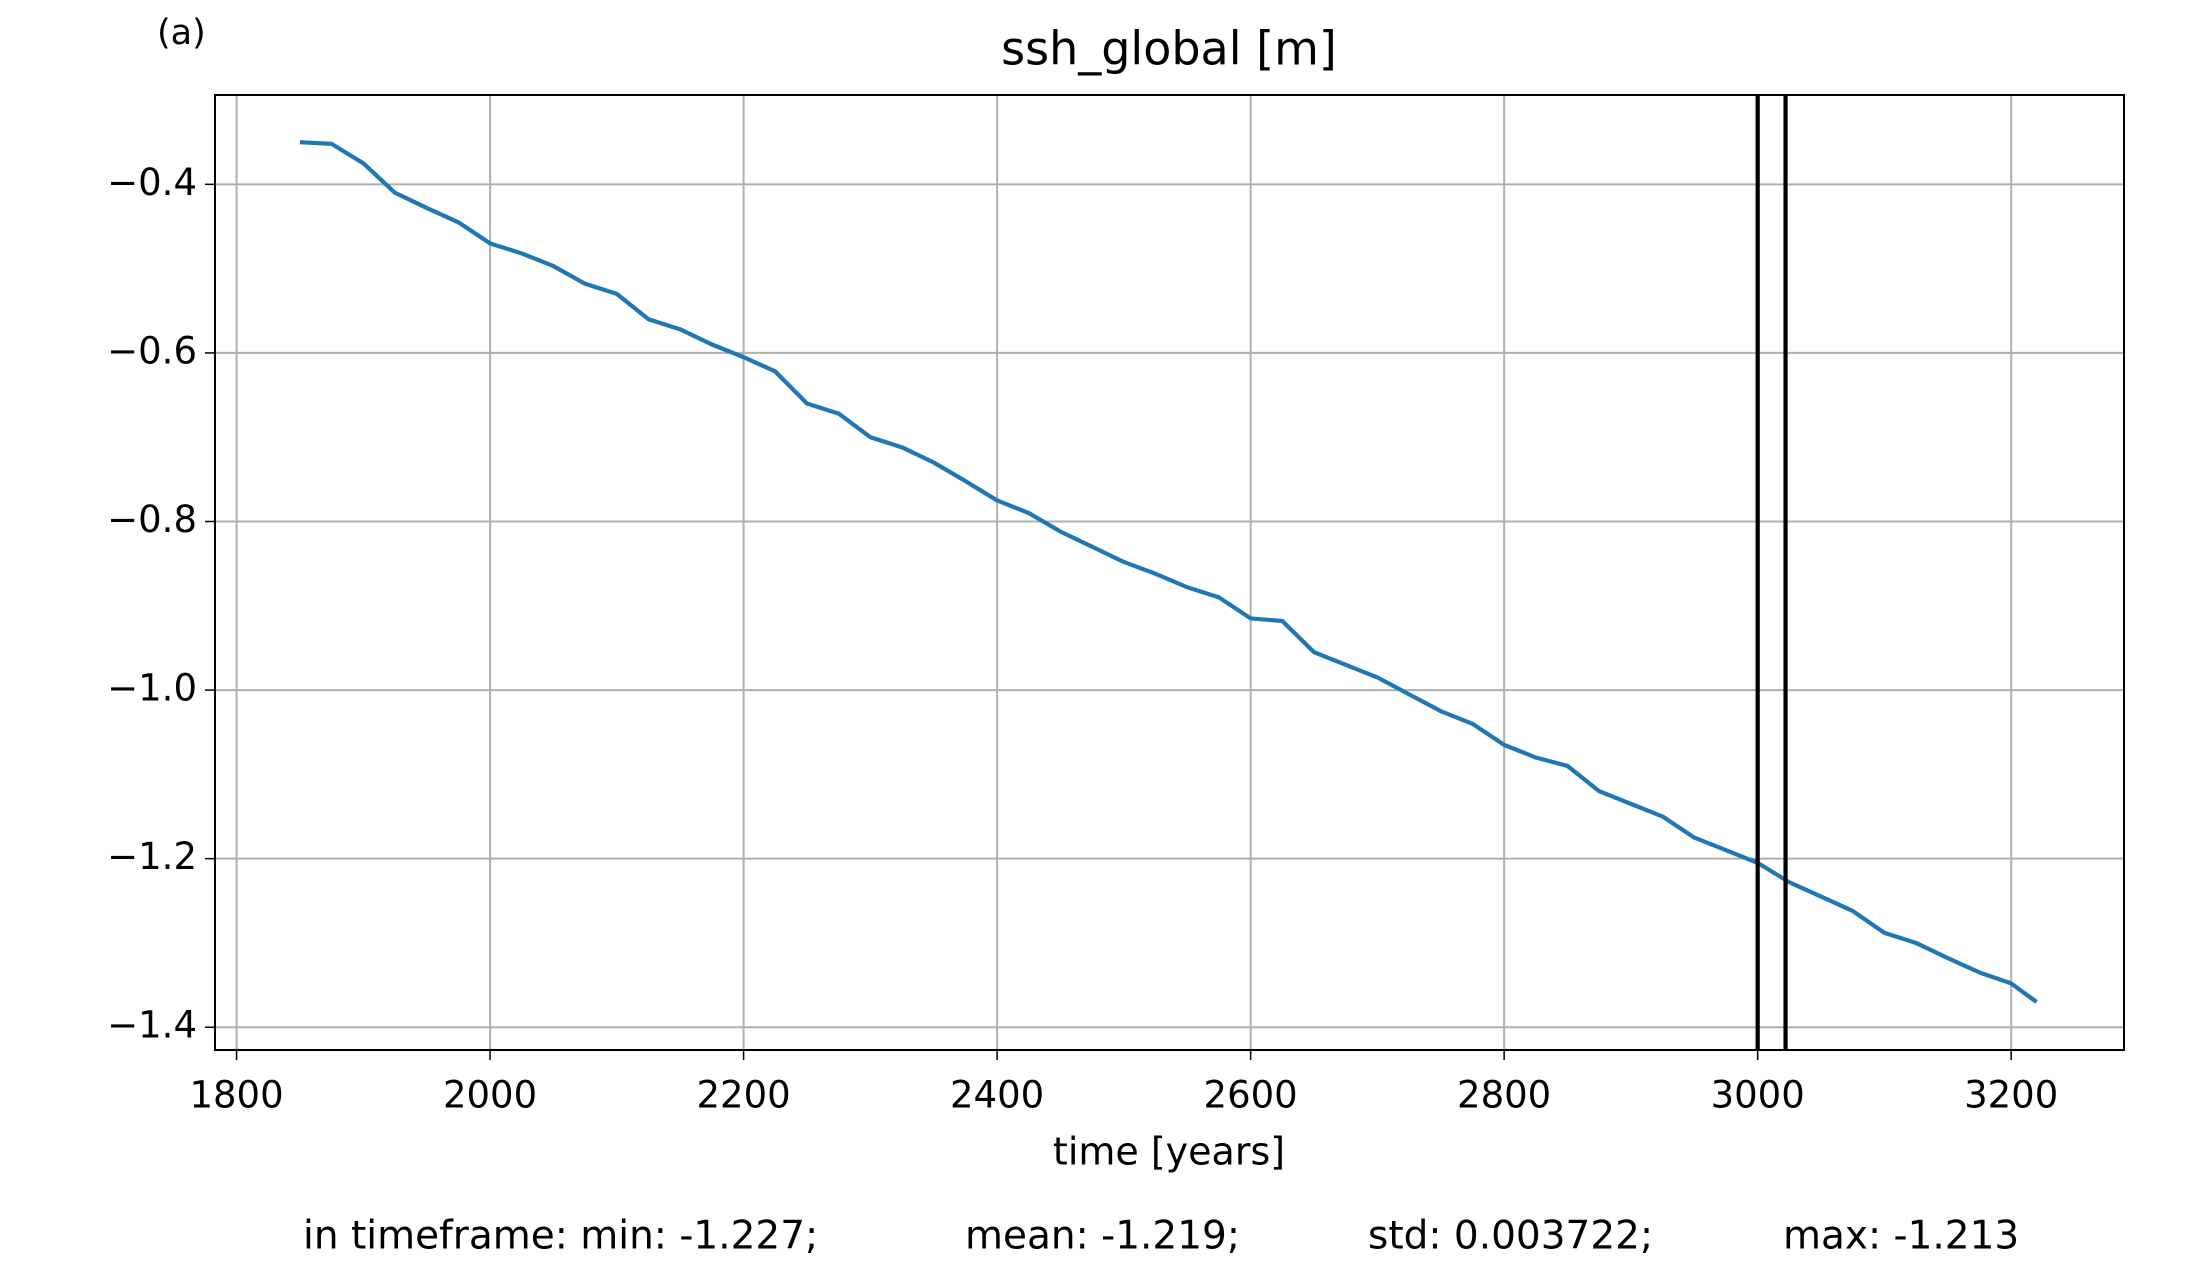  What do you see at coordinates (1758, 1095) in the screenshot?
I see `x-tick-label: 3000` at bounding box center [1758, 1095].